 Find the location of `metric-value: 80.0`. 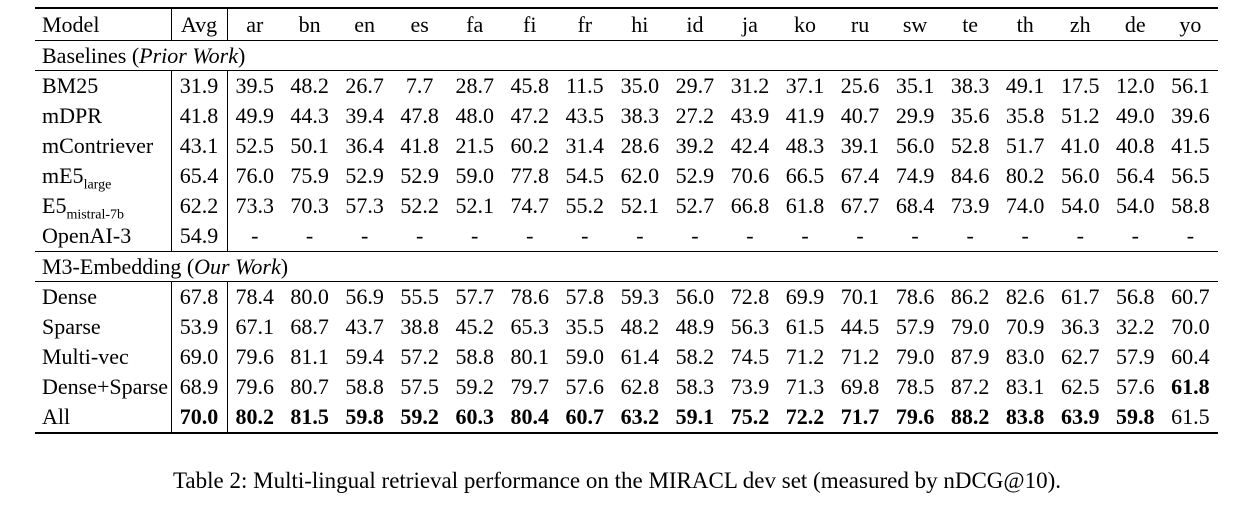

metric-value: 80.0 is located at coordinates (309, 296).